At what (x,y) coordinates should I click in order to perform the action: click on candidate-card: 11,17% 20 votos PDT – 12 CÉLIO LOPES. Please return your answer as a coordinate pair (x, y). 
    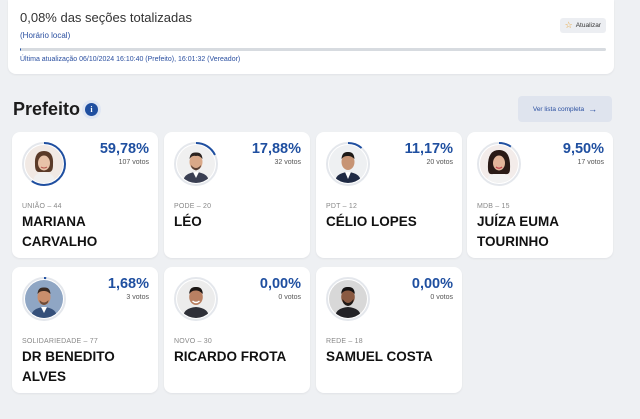
    Looking at the image, I should click on (389, 195).